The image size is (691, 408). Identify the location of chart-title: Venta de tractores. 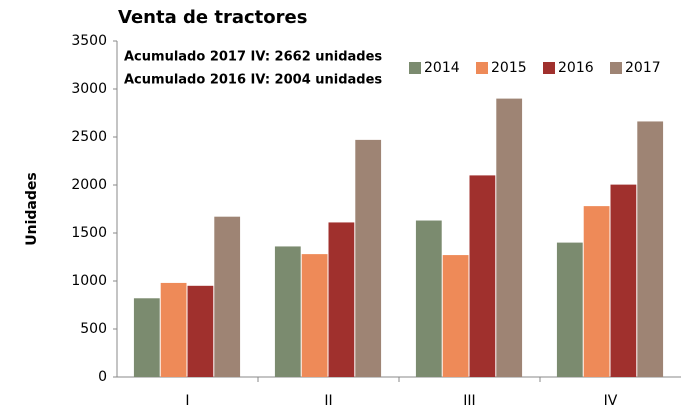
(212, 17).